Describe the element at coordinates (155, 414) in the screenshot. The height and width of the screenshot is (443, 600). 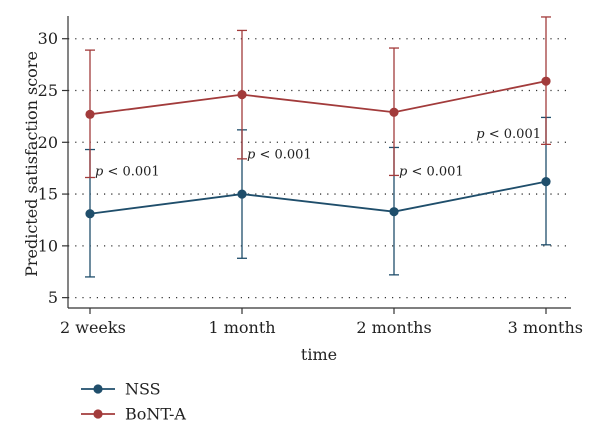
I see `legend-label: BoNT-A` at that location.